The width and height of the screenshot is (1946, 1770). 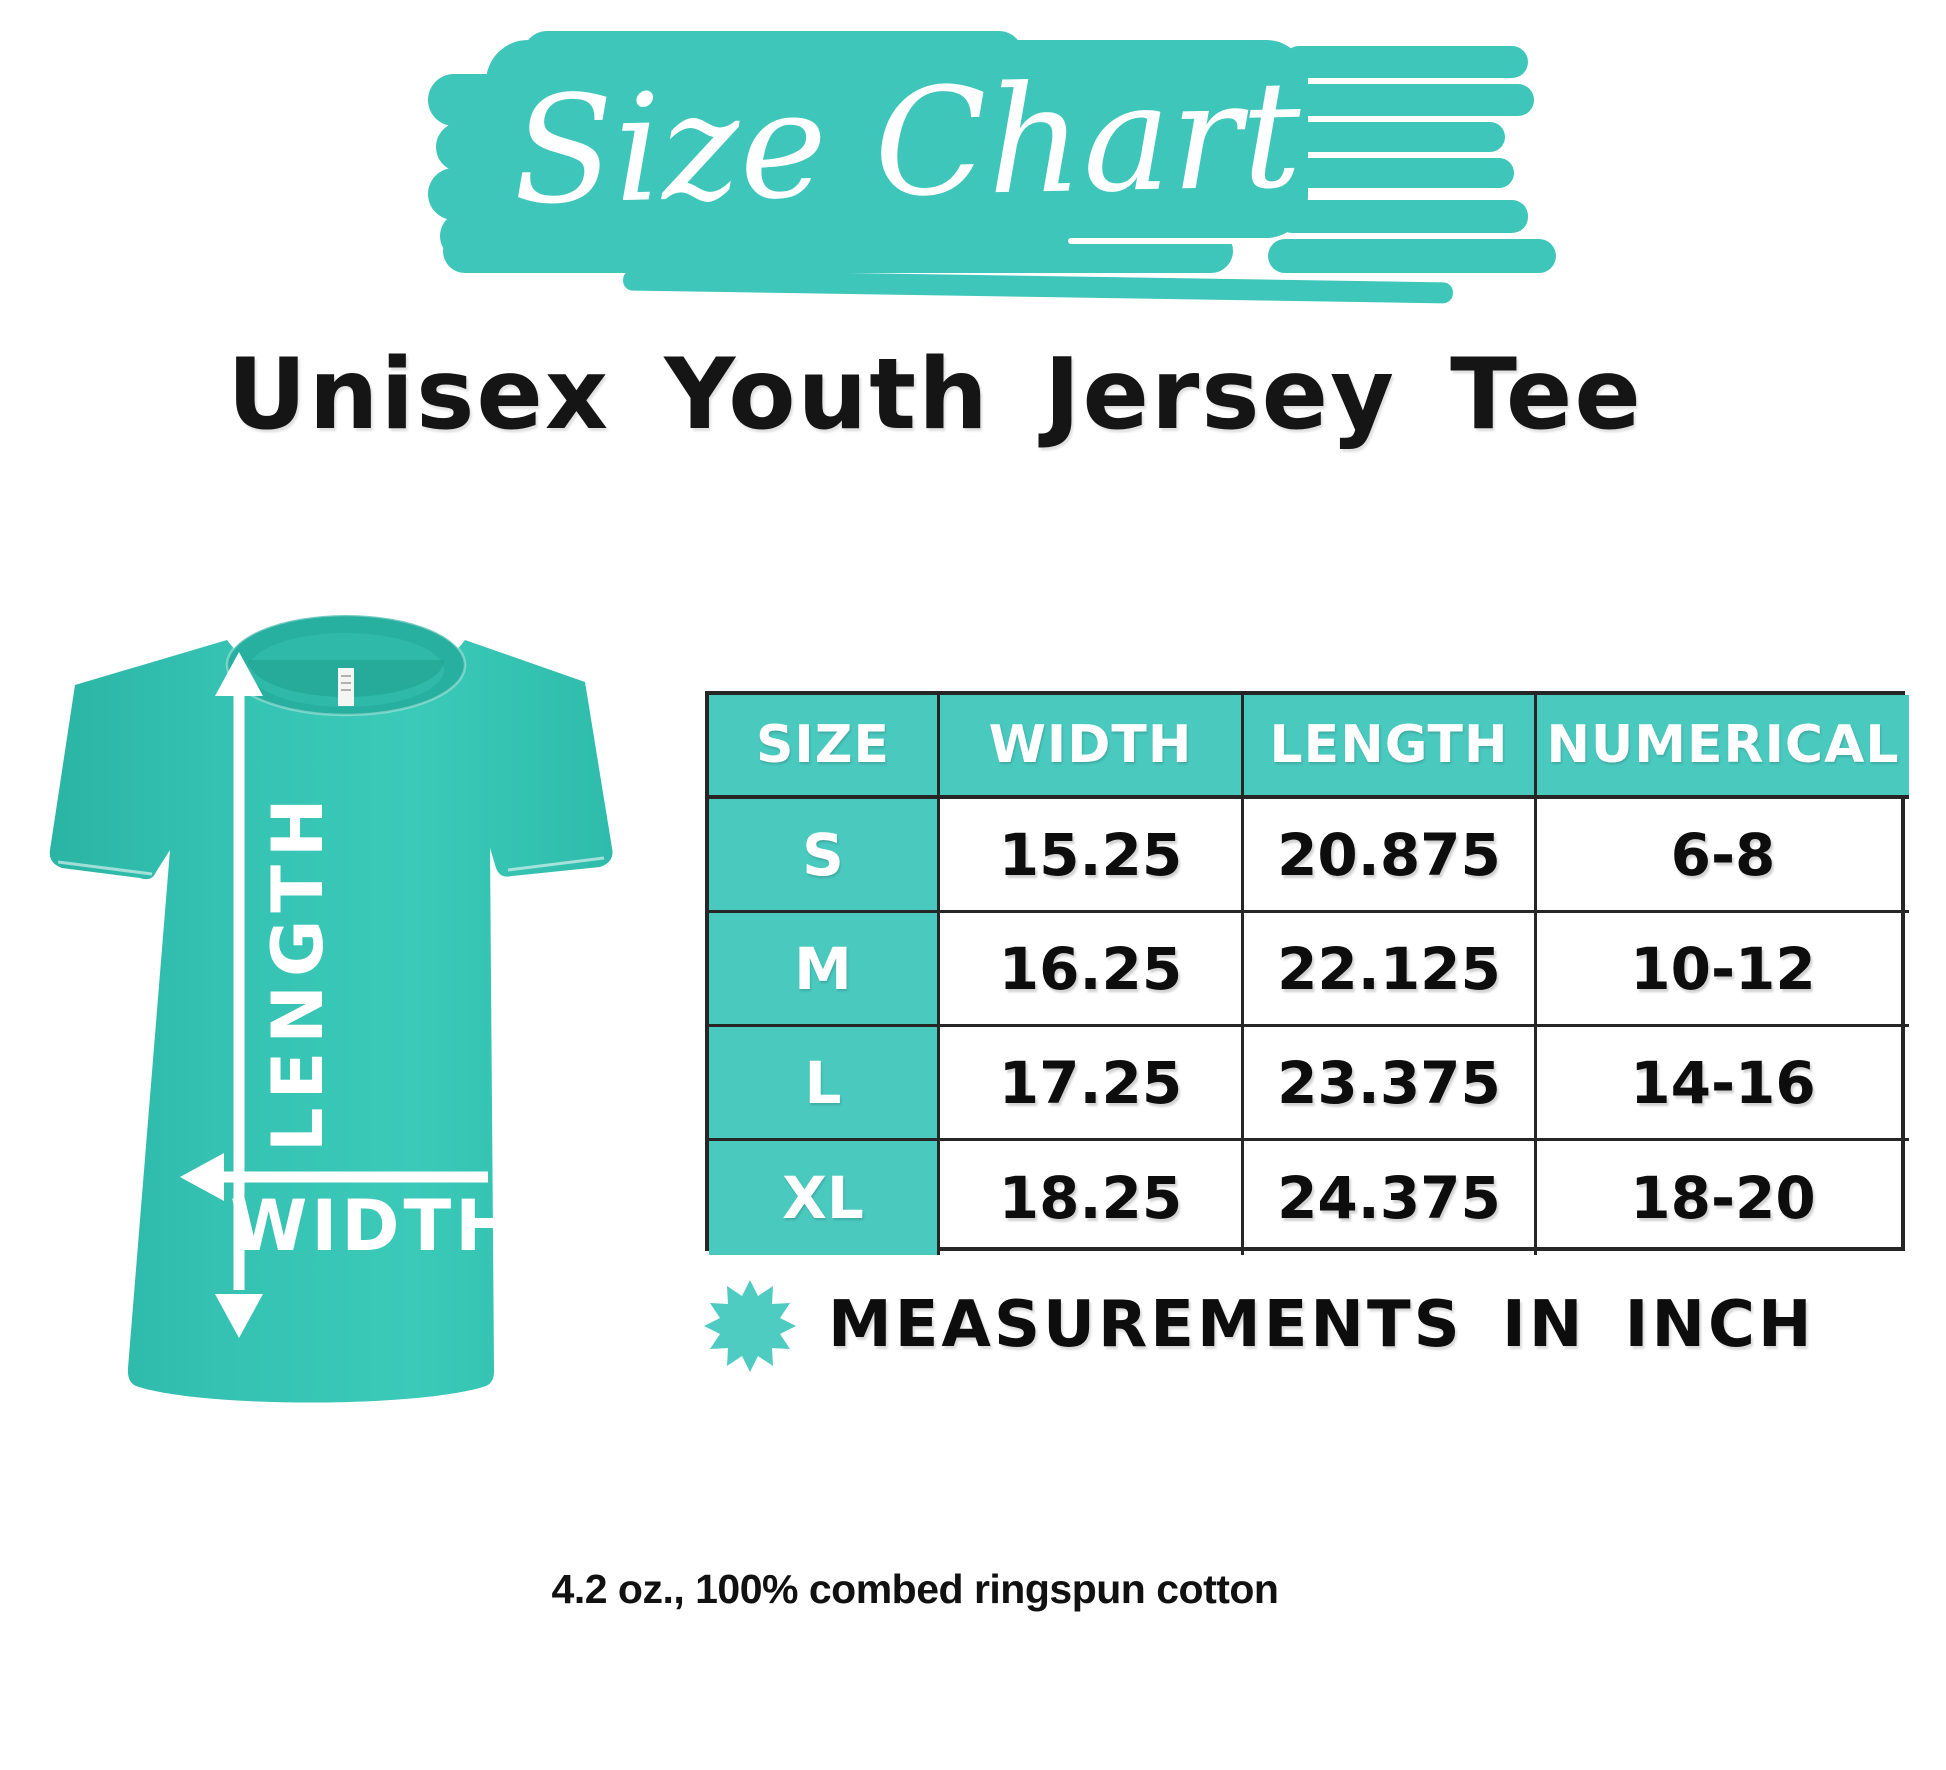 I want to click on row-m-size: M, so click(x=824, y=970).